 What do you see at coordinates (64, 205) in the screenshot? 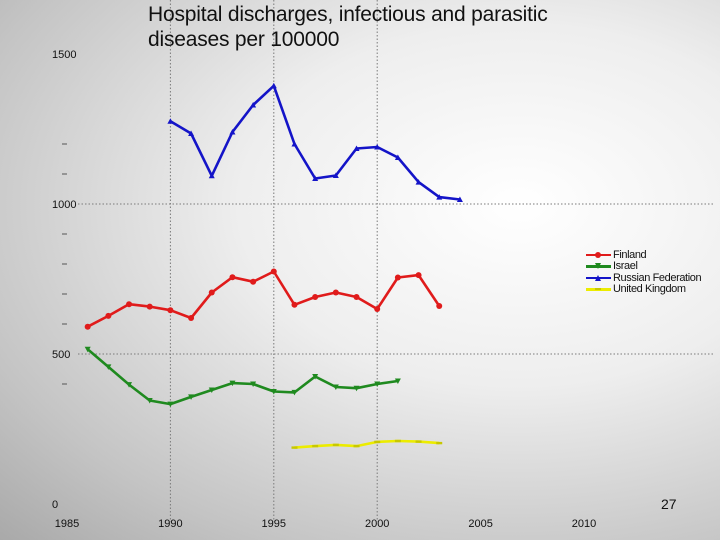
I see `ytick-label-1000: 1000` at bounding box center [64, 205].